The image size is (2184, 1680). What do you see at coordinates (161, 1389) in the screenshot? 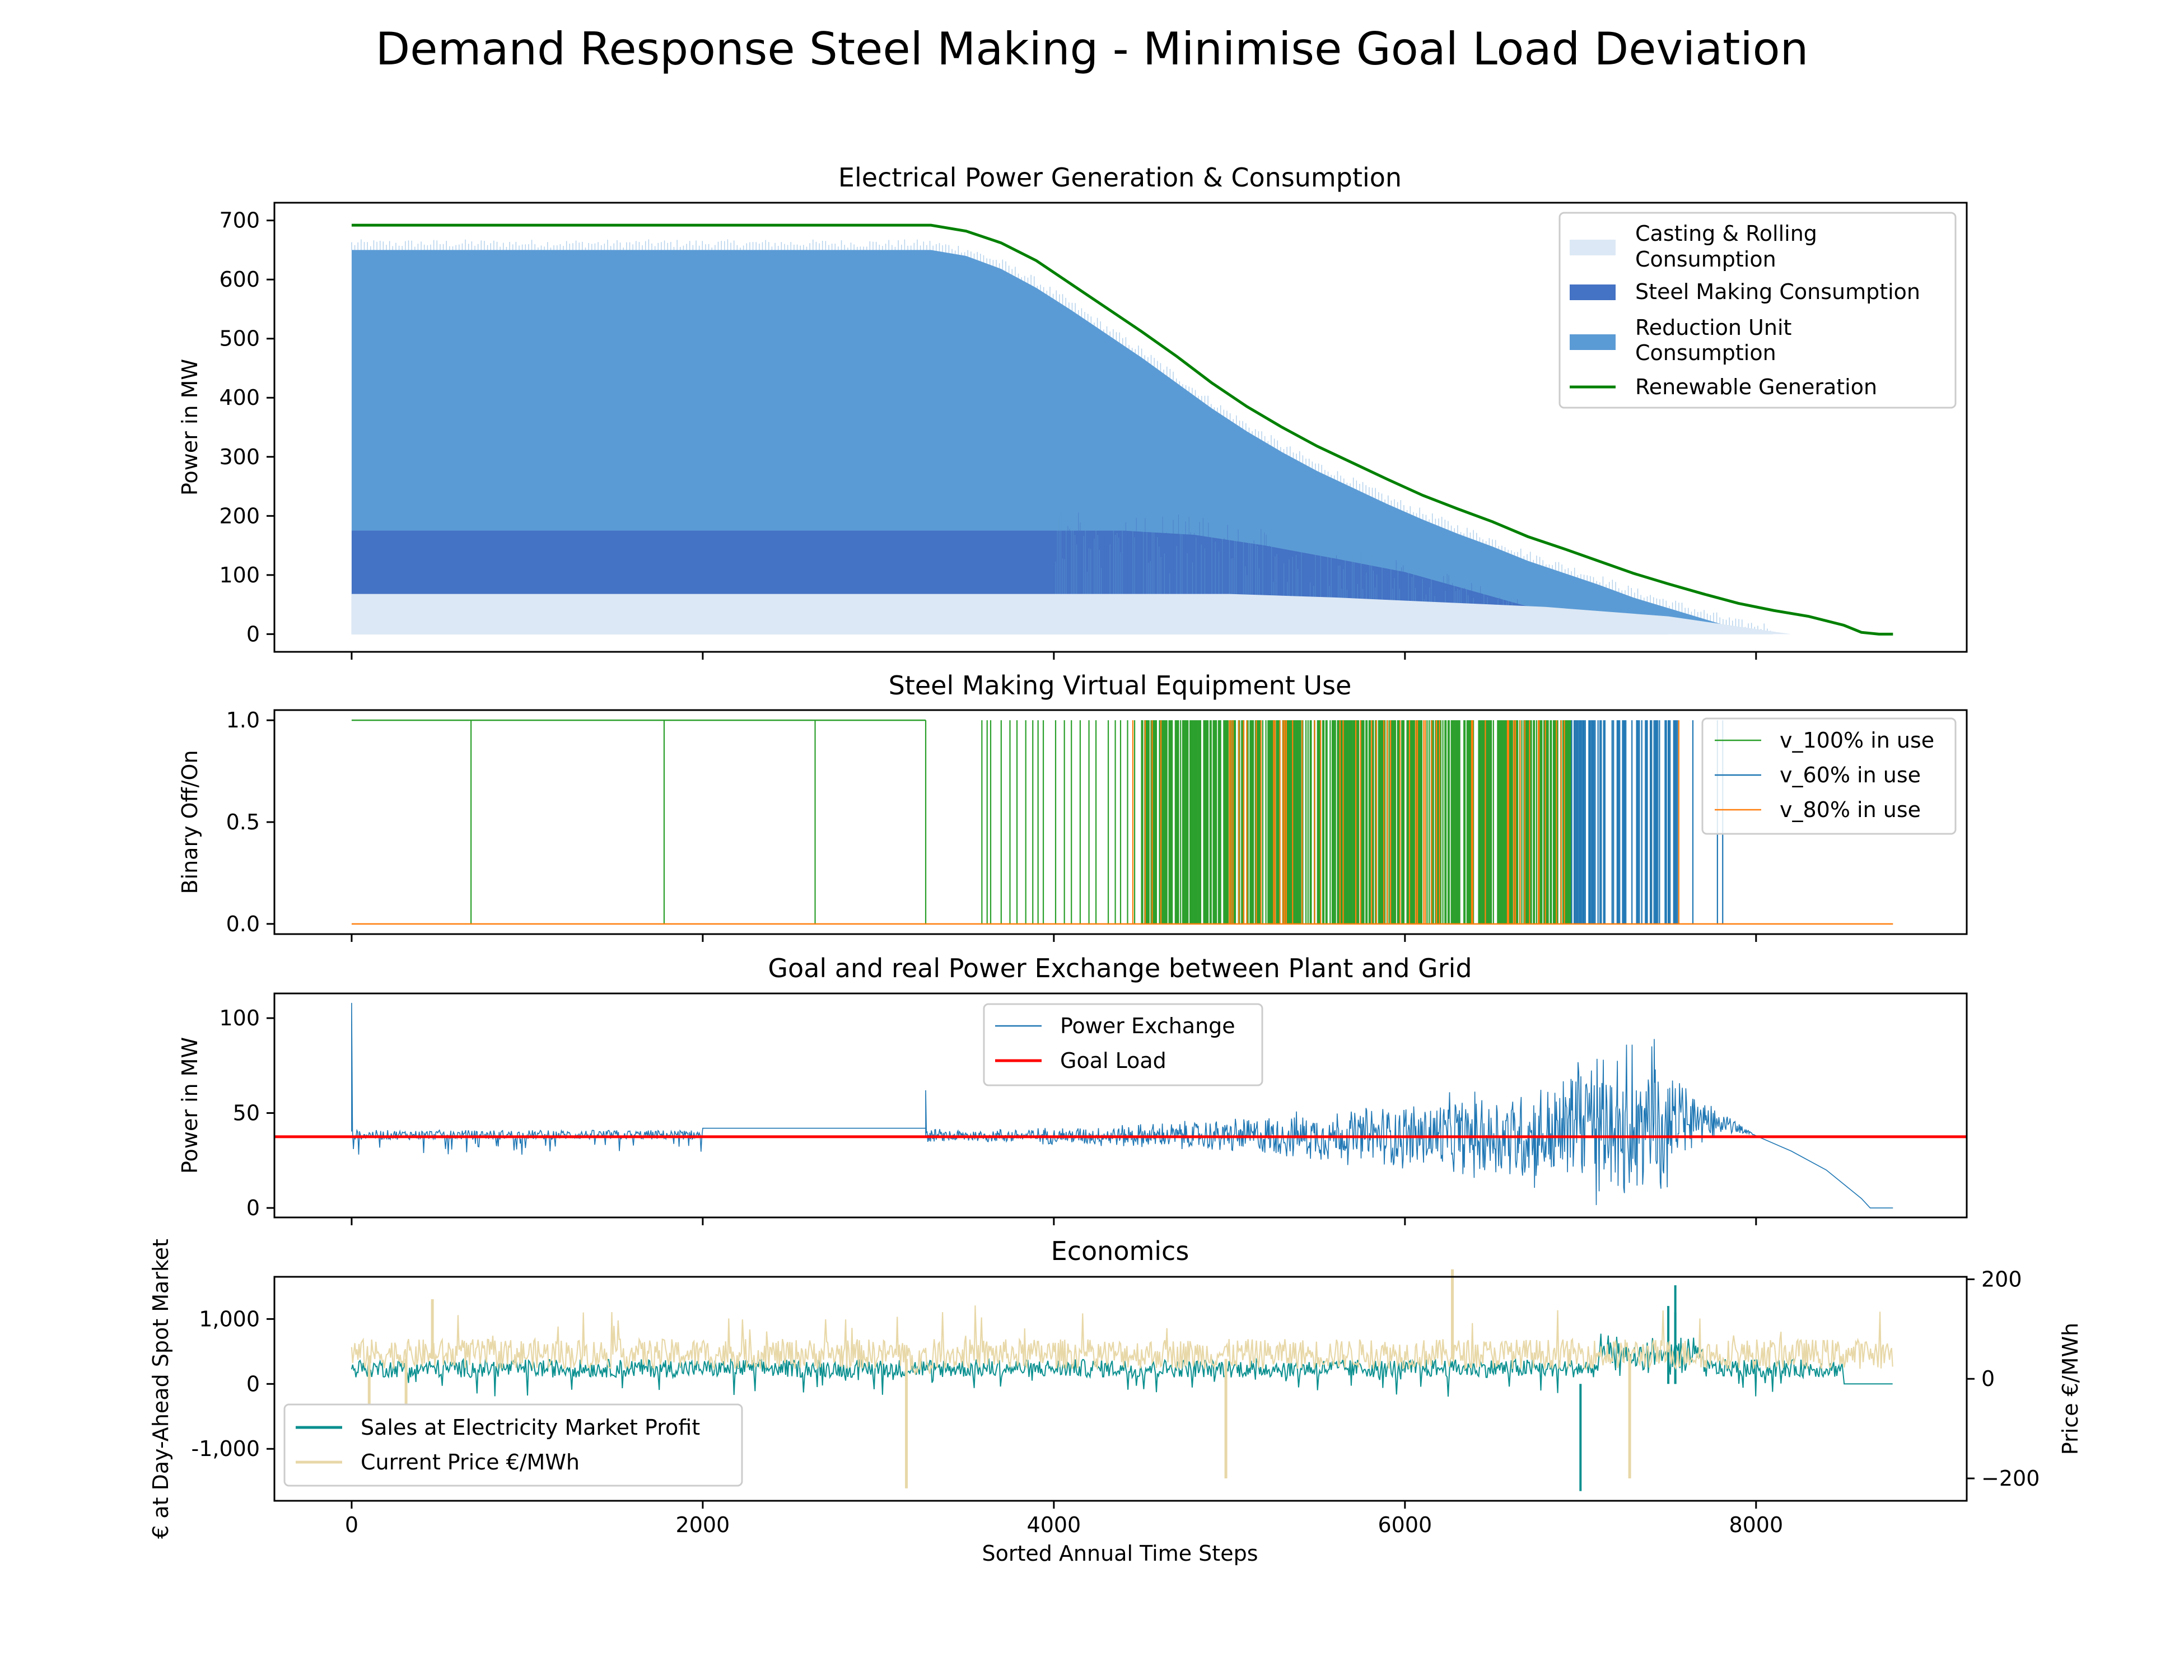
I see `y-axis-label: € at Day-Ahead Spot Market` at bounding box center [161, 1389].